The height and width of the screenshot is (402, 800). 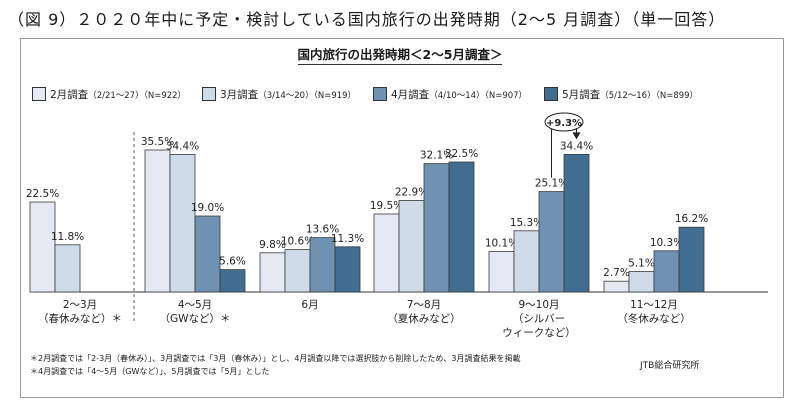 I want to click on category-label-5-0: 11～12月, so click(x=654, y=305).